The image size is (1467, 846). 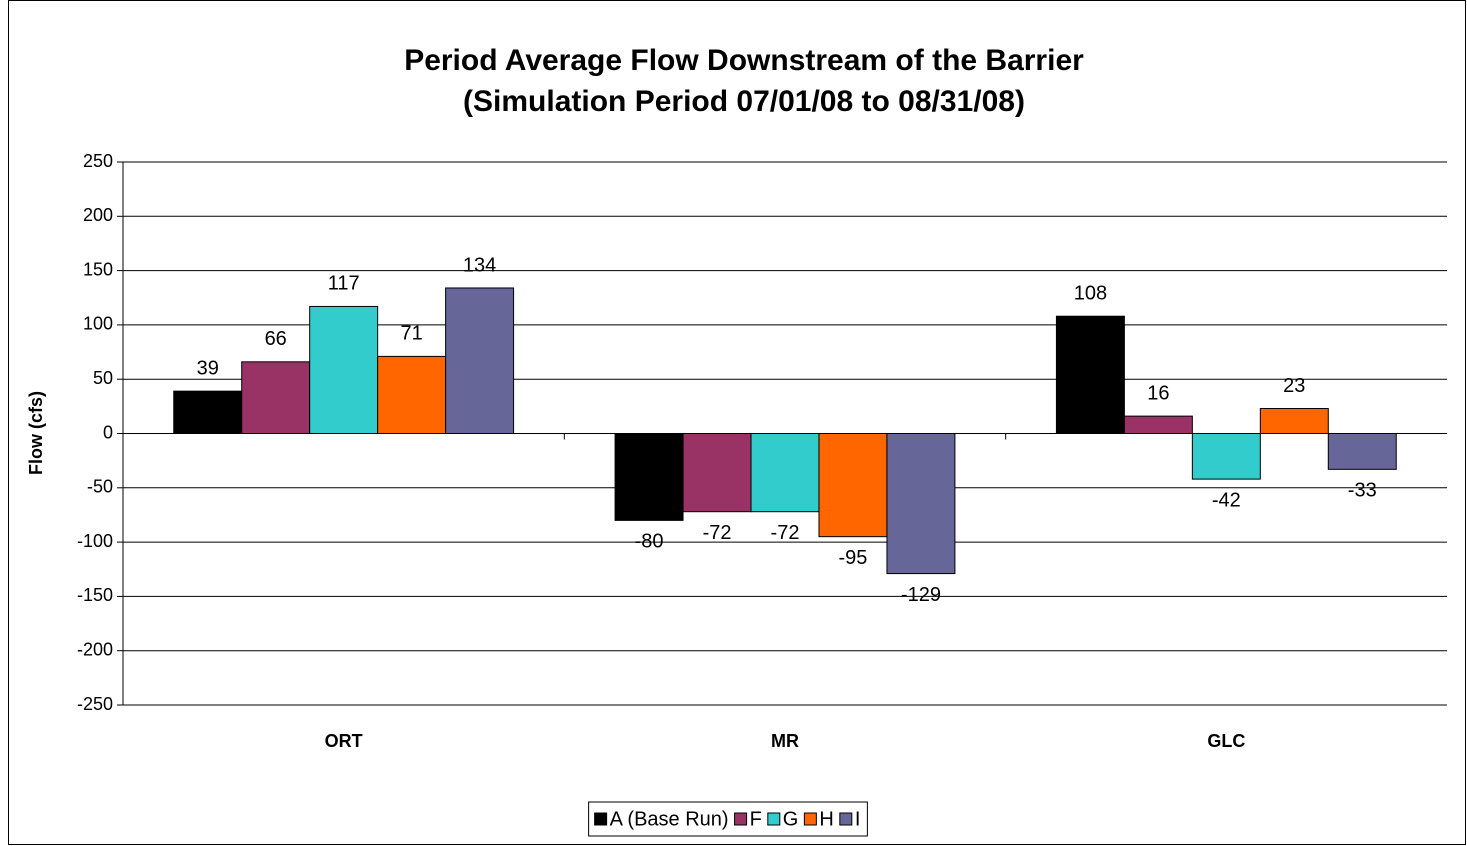 What do you see at coordinates (1226, 500) in the screenshot?
I see `data-label: -42` at bounding box center [1226, 500].